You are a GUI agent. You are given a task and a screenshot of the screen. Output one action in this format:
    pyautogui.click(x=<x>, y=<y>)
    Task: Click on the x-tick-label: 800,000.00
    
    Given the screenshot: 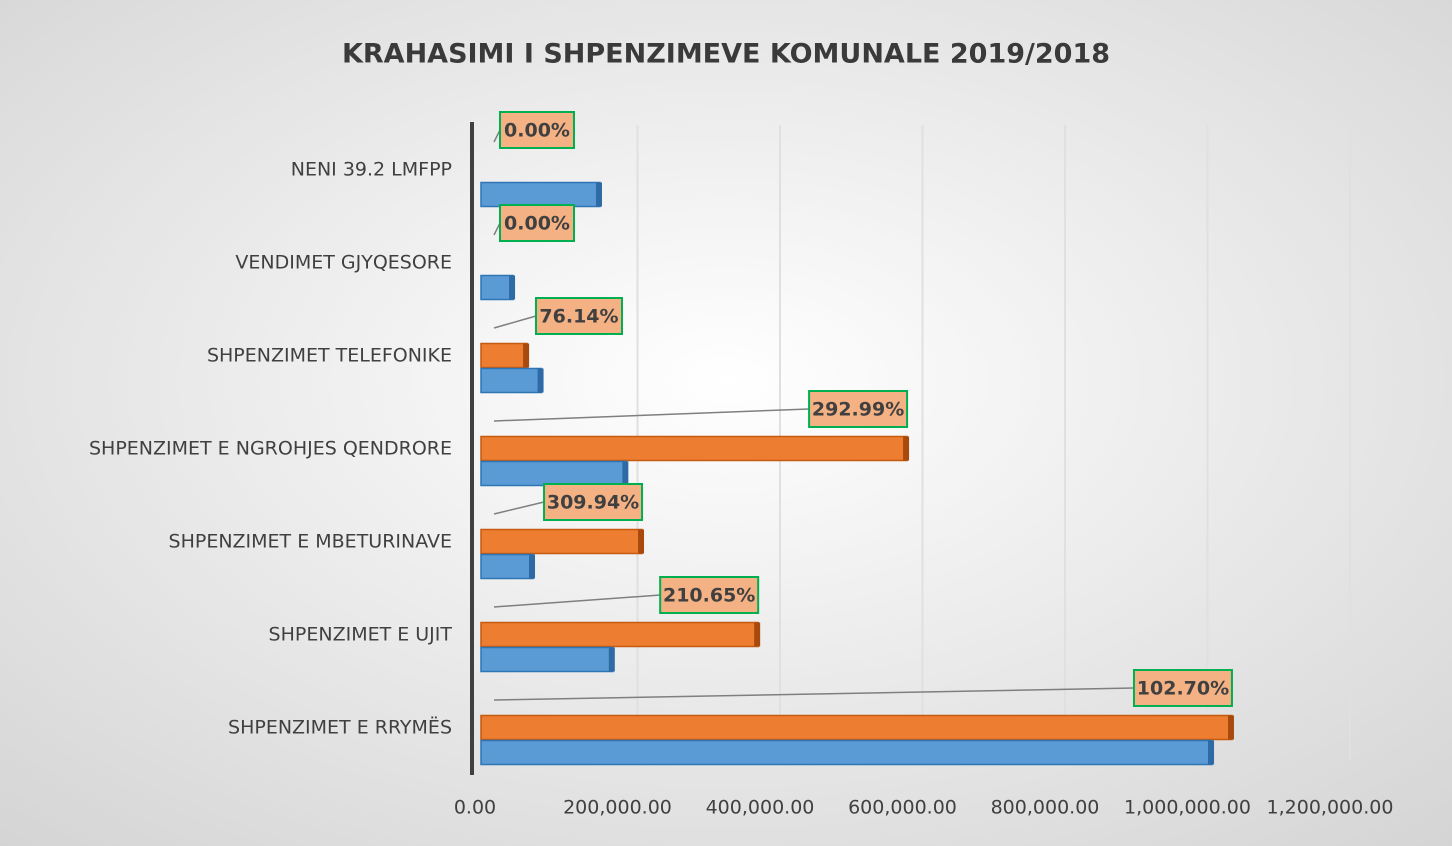 What is the action you would take?
    pyautogui.click(x=1045, y=808)
    